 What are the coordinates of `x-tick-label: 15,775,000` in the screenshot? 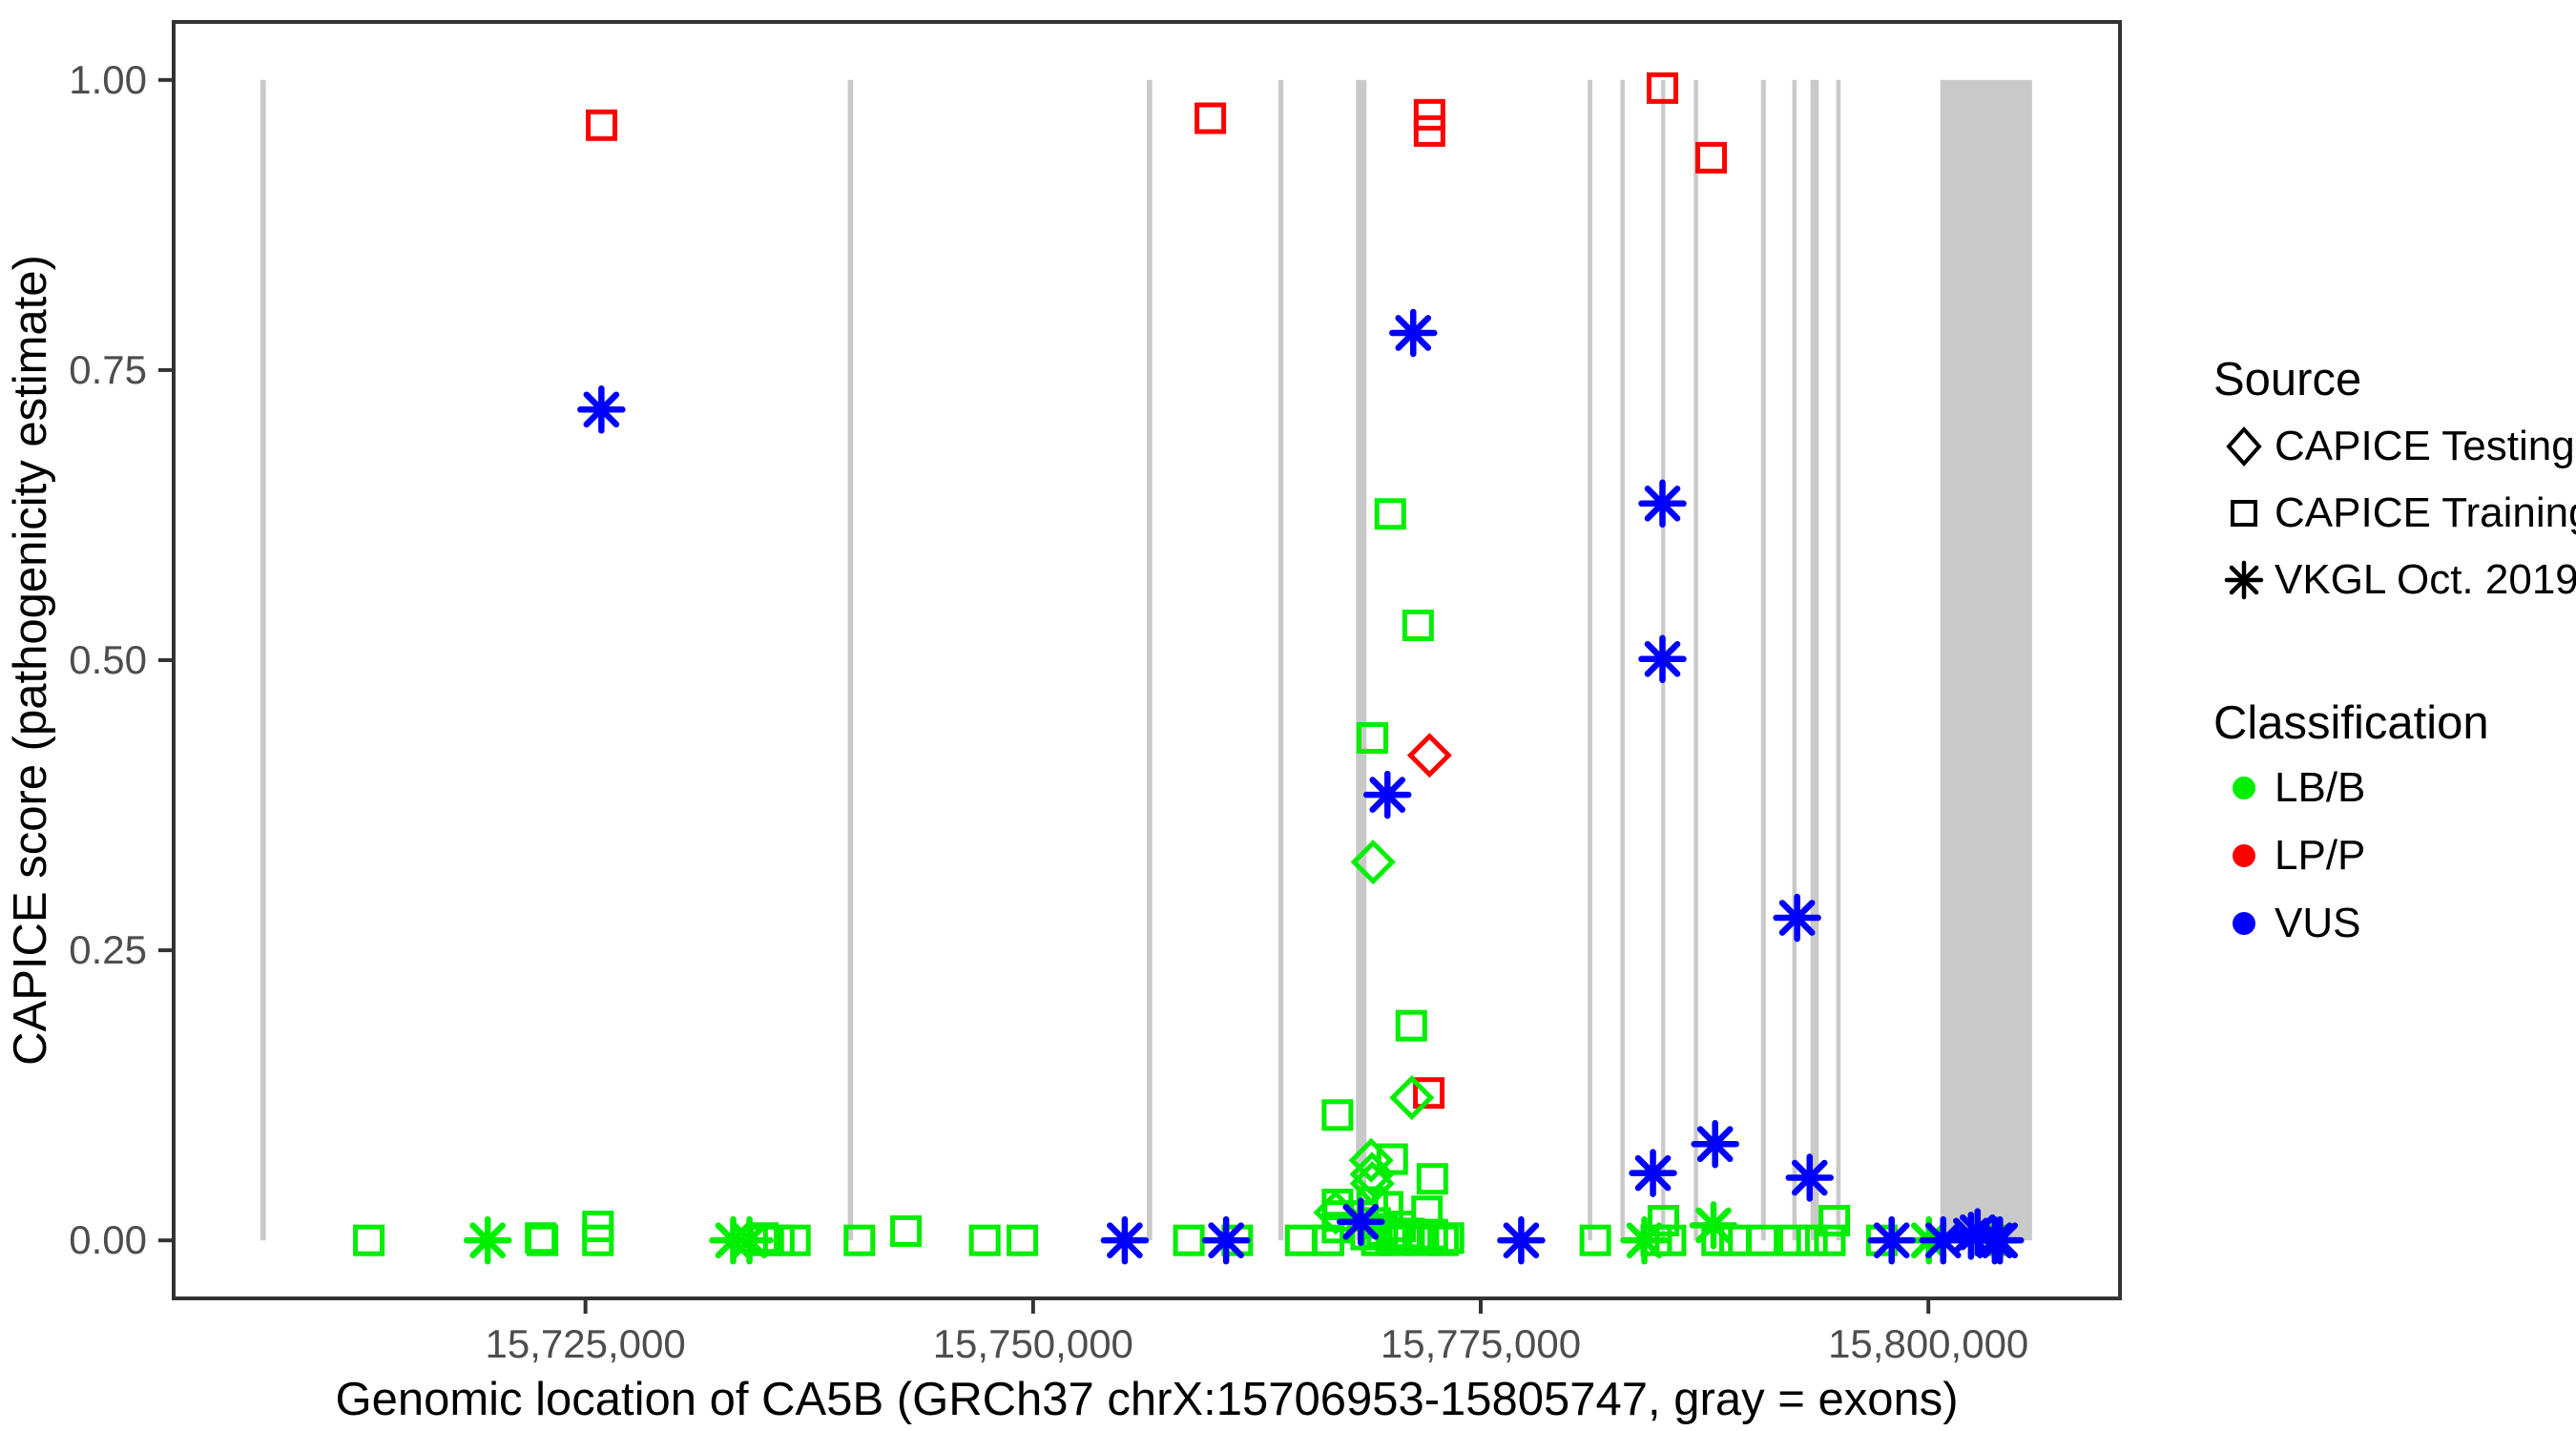 It's located at (1481, 1343).